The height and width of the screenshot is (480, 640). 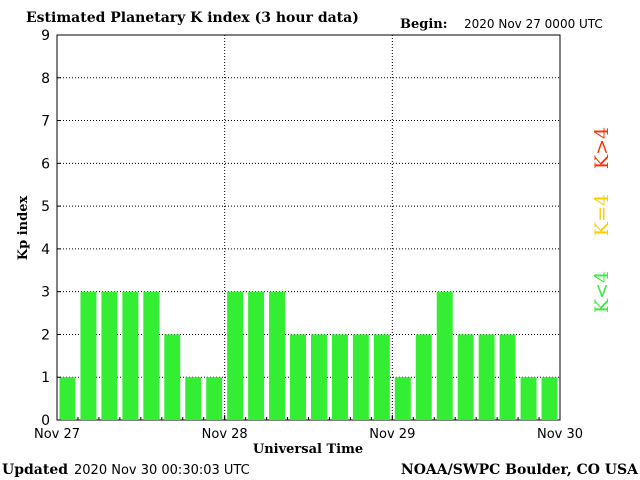 I want to click on legend: K>4 K=4 K<4, so click(x=602, y=220).